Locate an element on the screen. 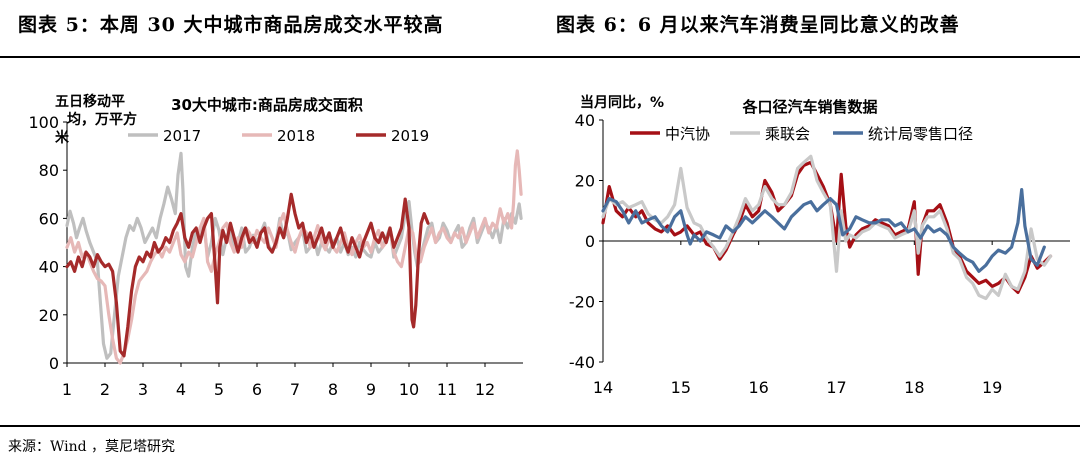 Image resolution: width=1080 pixels, height=467 pixels. x-tick-label: 16 is located at coordinates (758, 387).